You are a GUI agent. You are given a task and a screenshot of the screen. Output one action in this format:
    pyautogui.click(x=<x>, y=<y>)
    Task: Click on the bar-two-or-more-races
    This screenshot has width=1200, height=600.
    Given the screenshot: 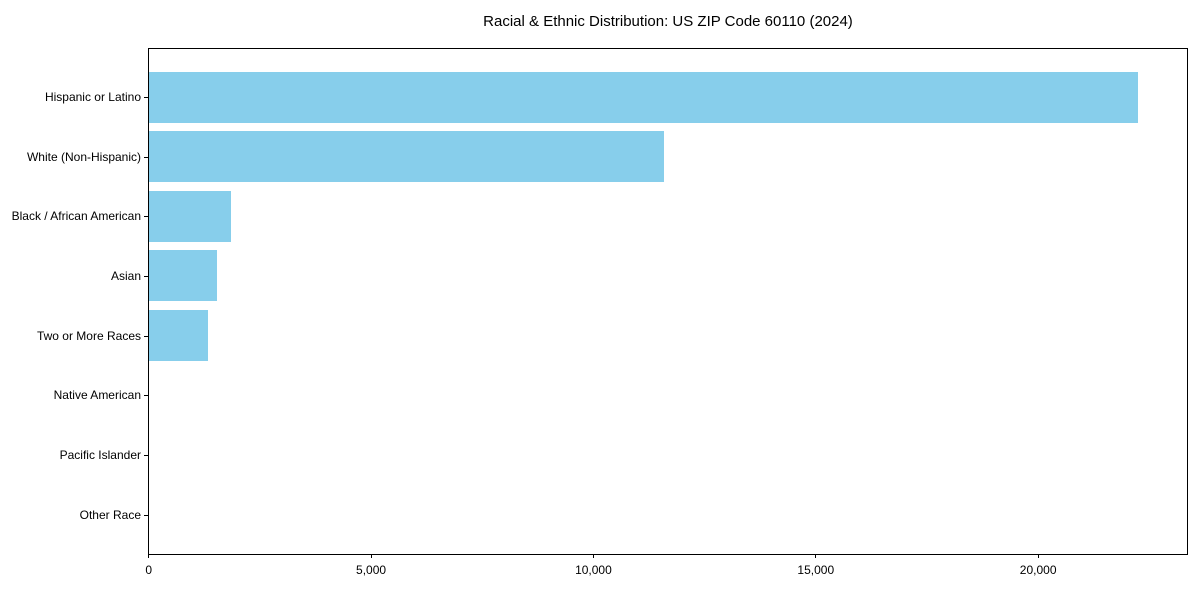 What is the action you would take?
    pyautogui.click(x=179, y=336)
    